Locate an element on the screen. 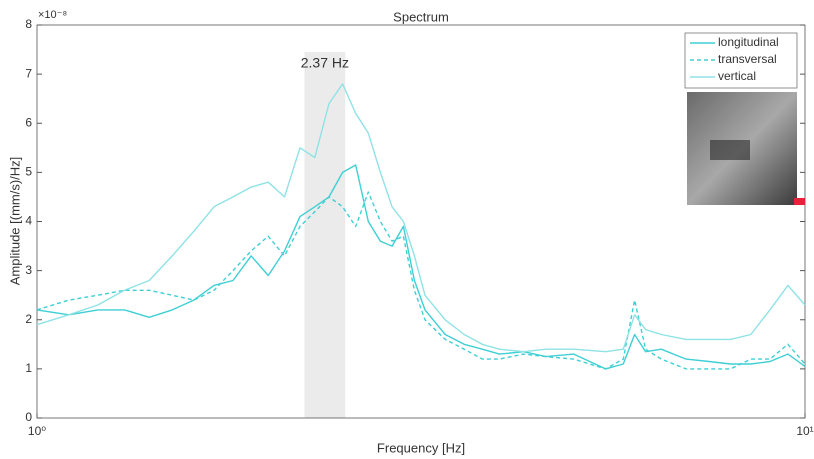 Image resolution: width=814 pixels, height=459 pixels. legend-label: vertical is located at coordinates (737, 76).